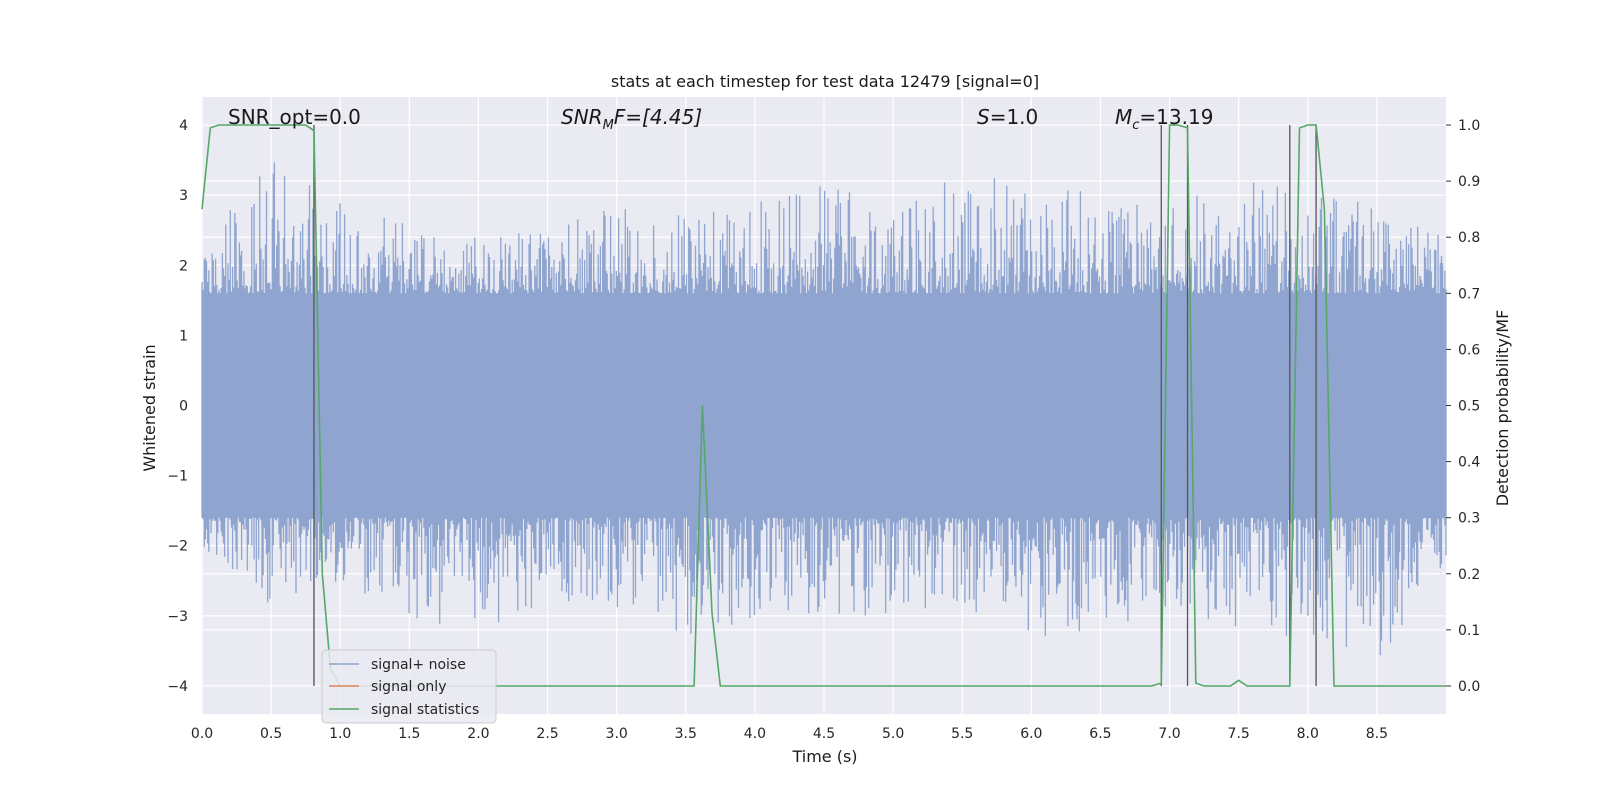 This screenshot has width=1600, height=800. What do you see at coordinates (177, 547) in the screenshot?
I see `y-tick-label: −2` at bounding box center [177, 547].